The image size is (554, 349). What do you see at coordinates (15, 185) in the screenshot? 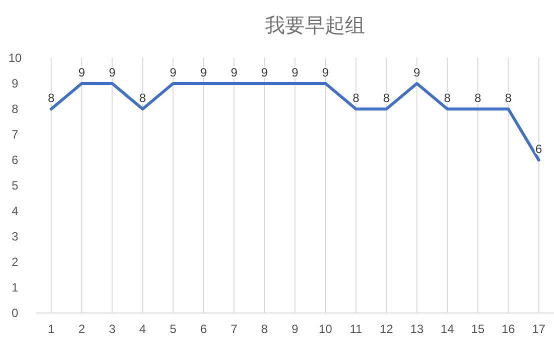
I see `y-tick-label: 5` at bounding box center [15, 185].